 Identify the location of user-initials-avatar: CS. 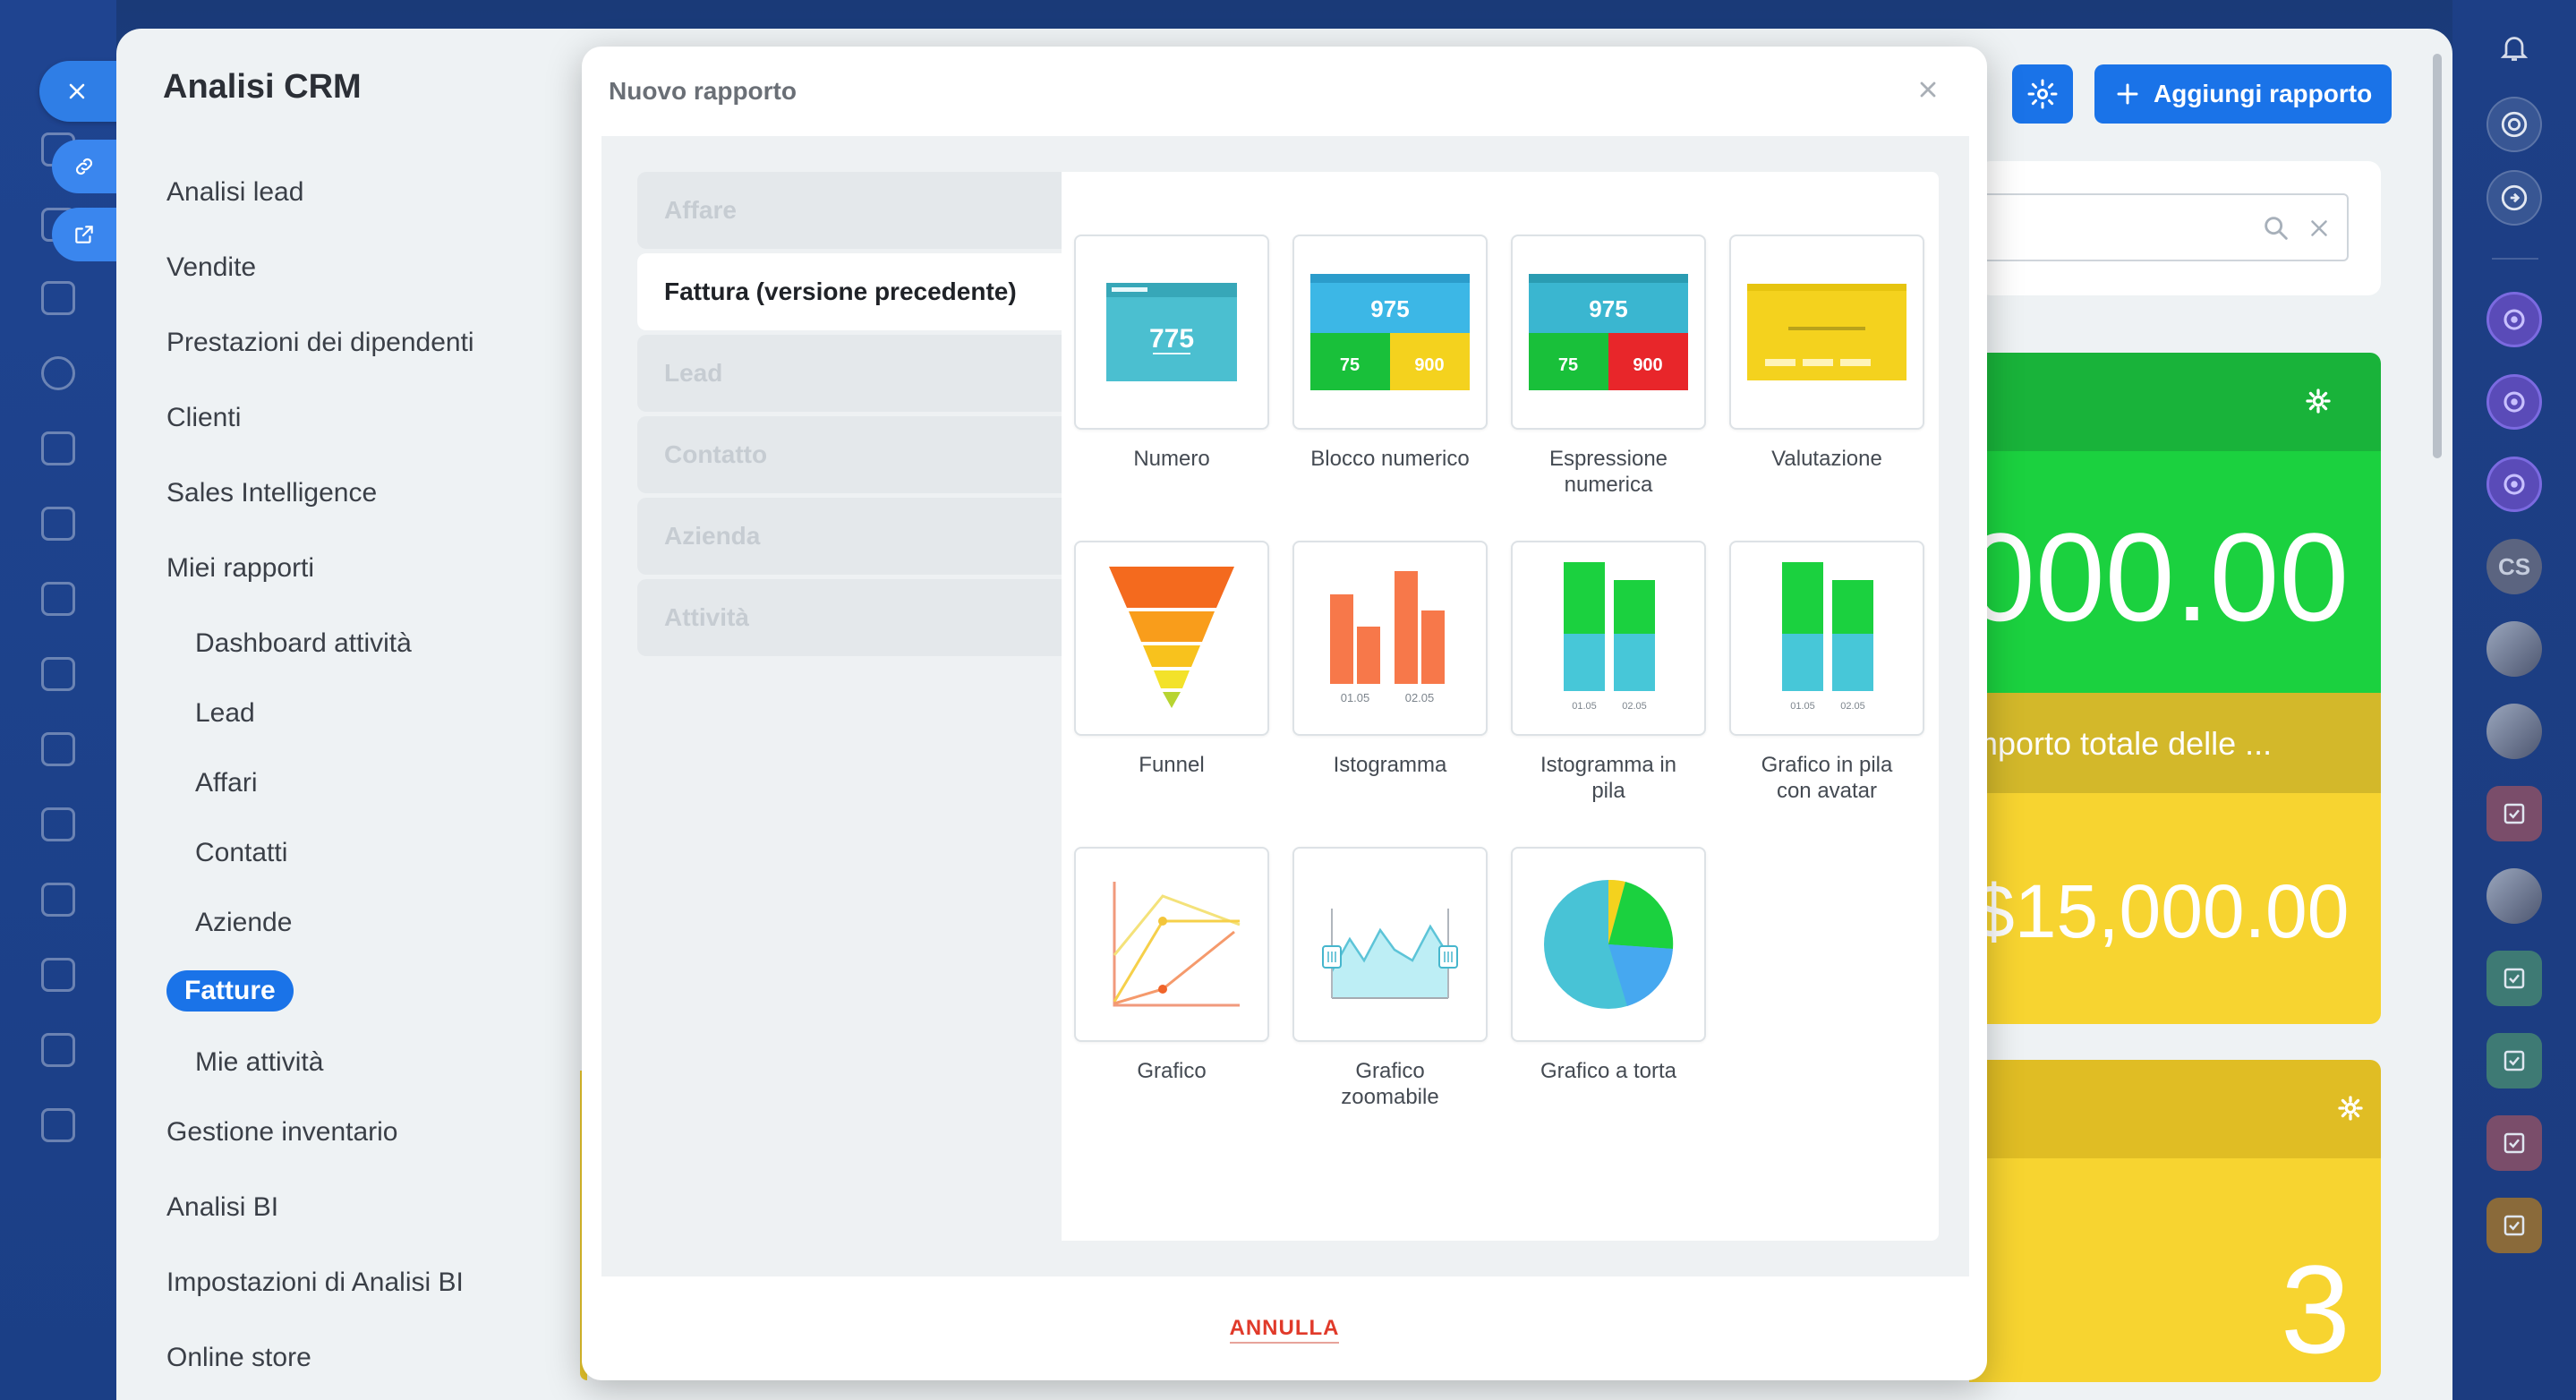
(2514, 566).